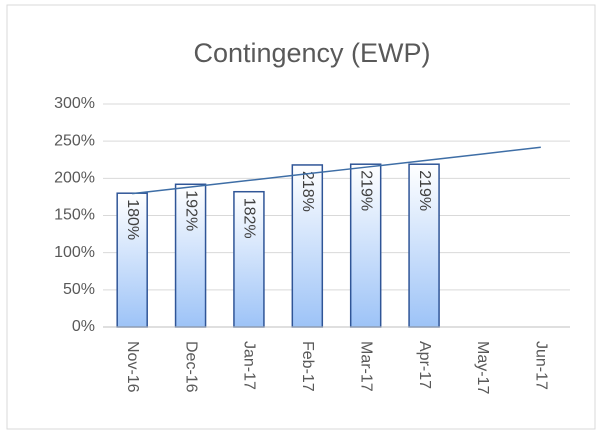  I want to click on x-tick-label: Feb-17, so click(307, 366).